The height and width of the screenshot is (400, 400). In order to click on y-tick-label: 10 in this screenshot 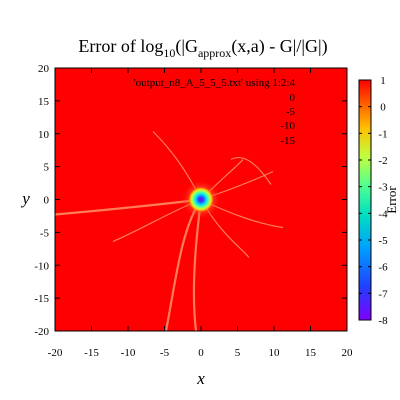, I will do `click(44, 135)`.